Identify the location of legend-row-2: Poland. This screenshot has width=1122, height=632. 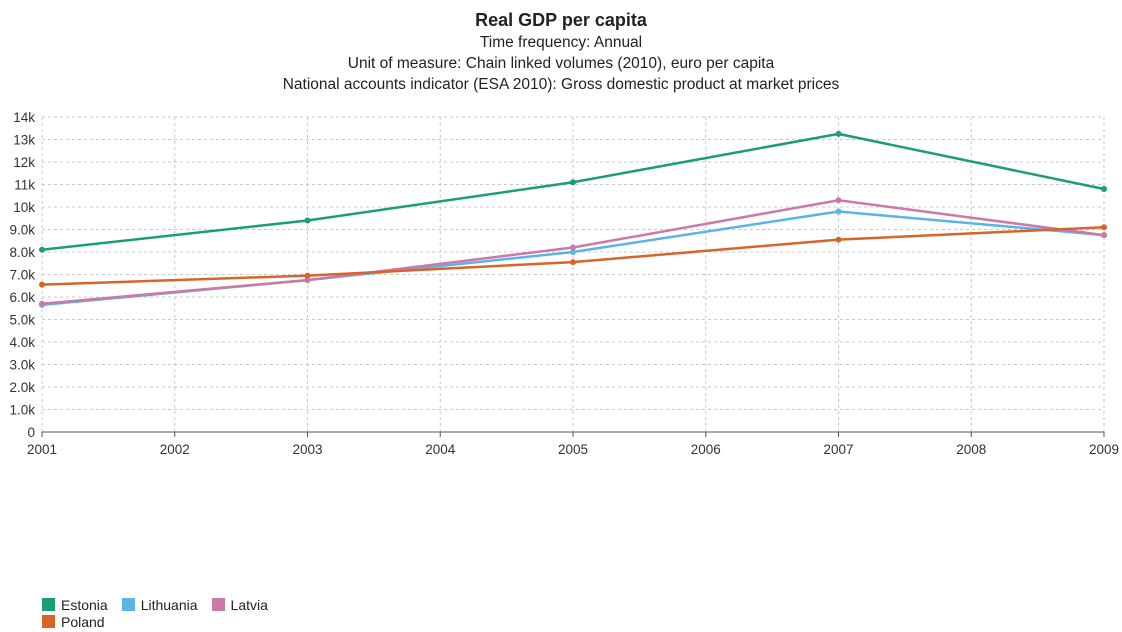
(162, 621).